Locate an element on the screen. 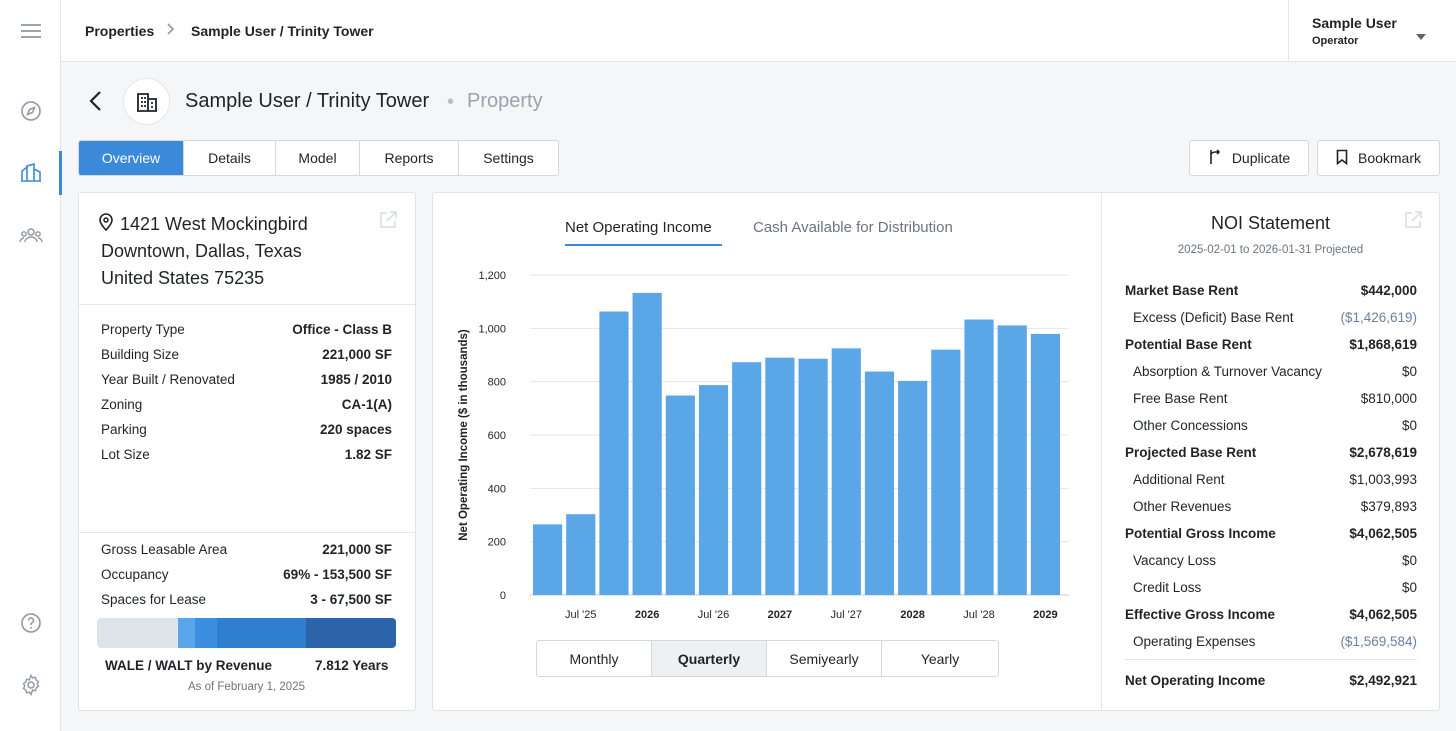 The height and width of the screenshot is (731, 1456). noi-row: Vacancy Loss $0 is located at coordinates (1271, 562).